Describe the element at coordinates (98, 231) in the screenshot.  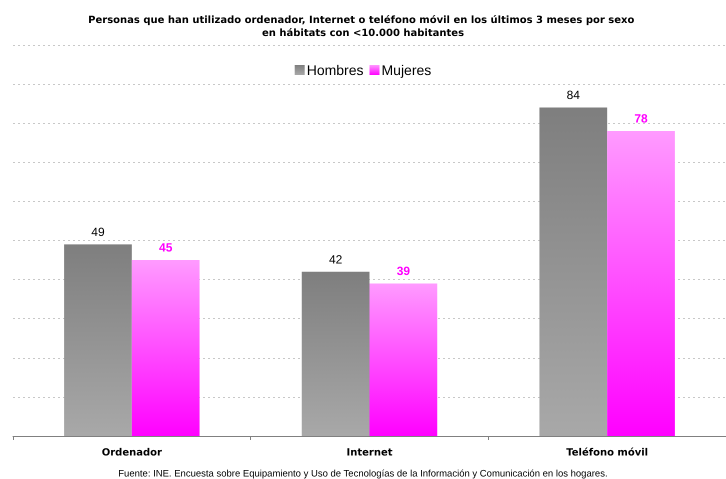
I see `data-label: 49` at that location.